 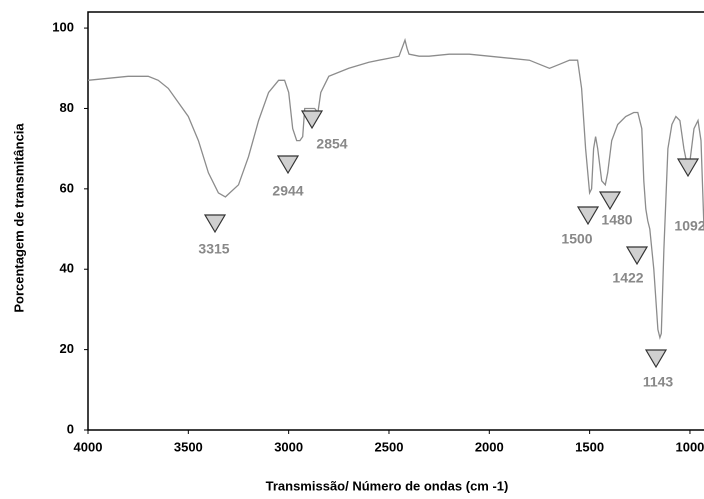 I want to click on y-tick-label: 100, so click(x=63, y=27).